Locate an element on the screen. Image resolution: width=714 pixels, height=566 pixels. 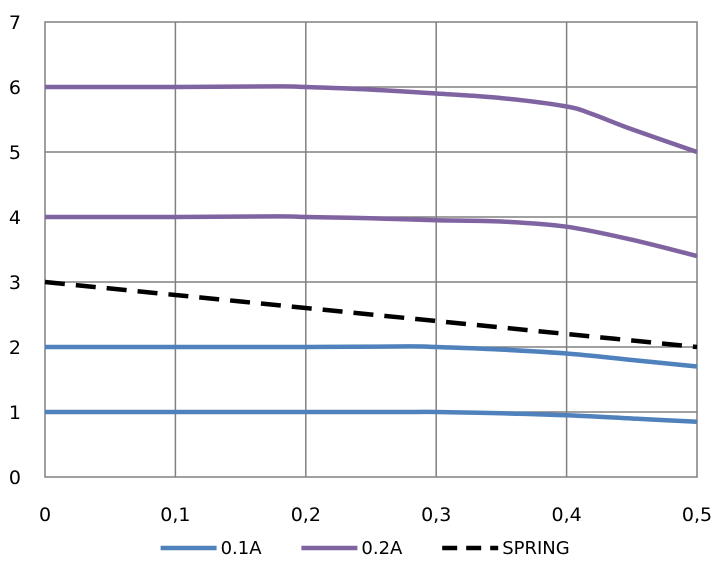
x-tick-label: 0,3 is located at coordinates (436, 515).